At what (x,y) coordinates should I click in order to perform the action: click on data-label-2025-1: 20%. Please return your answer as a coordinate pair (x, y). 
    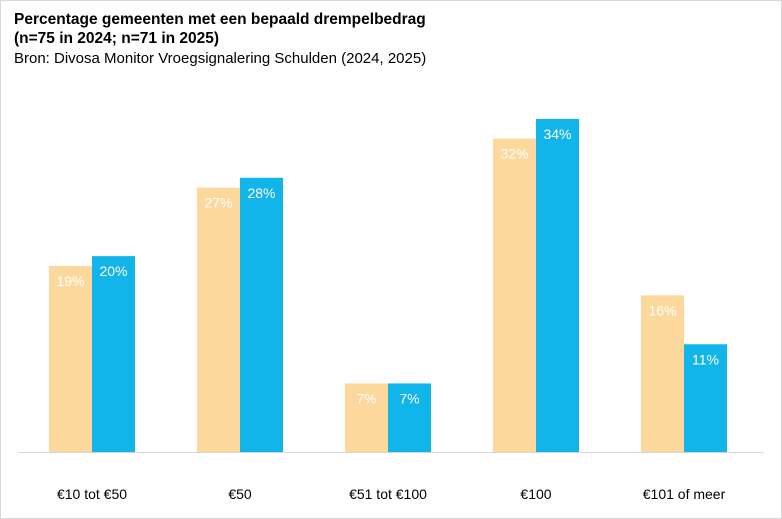
    Looking at the image, I should click on (113, 271).